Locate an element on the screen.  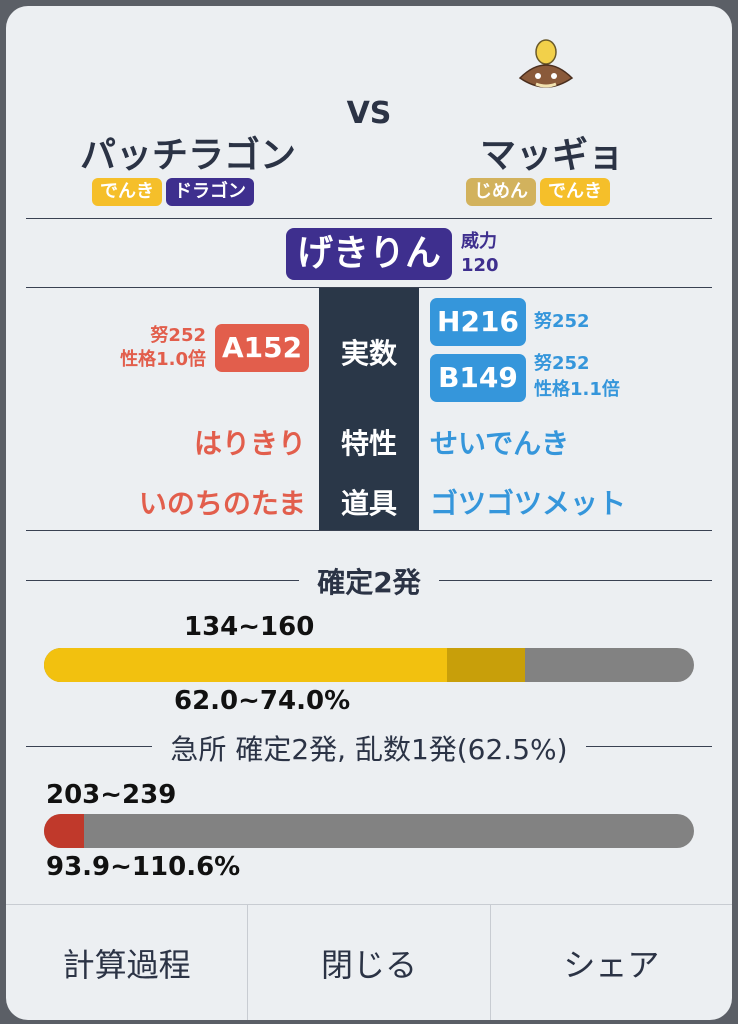
critical-damage-bar is located at coordinates (369, 831).